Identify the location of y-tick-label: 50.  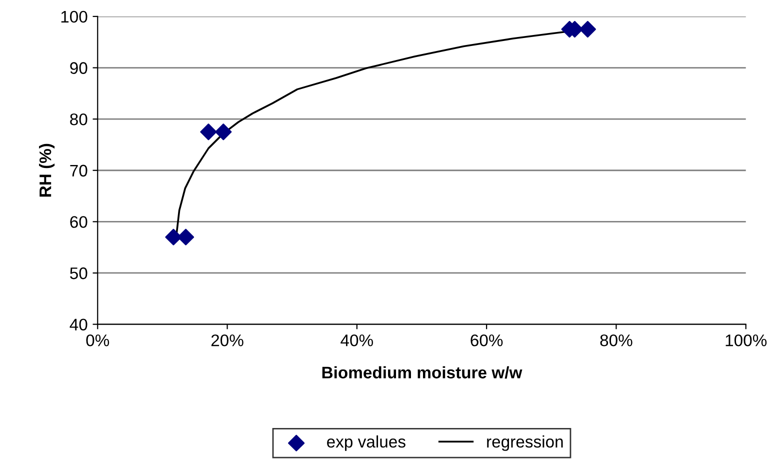
(79, 273).